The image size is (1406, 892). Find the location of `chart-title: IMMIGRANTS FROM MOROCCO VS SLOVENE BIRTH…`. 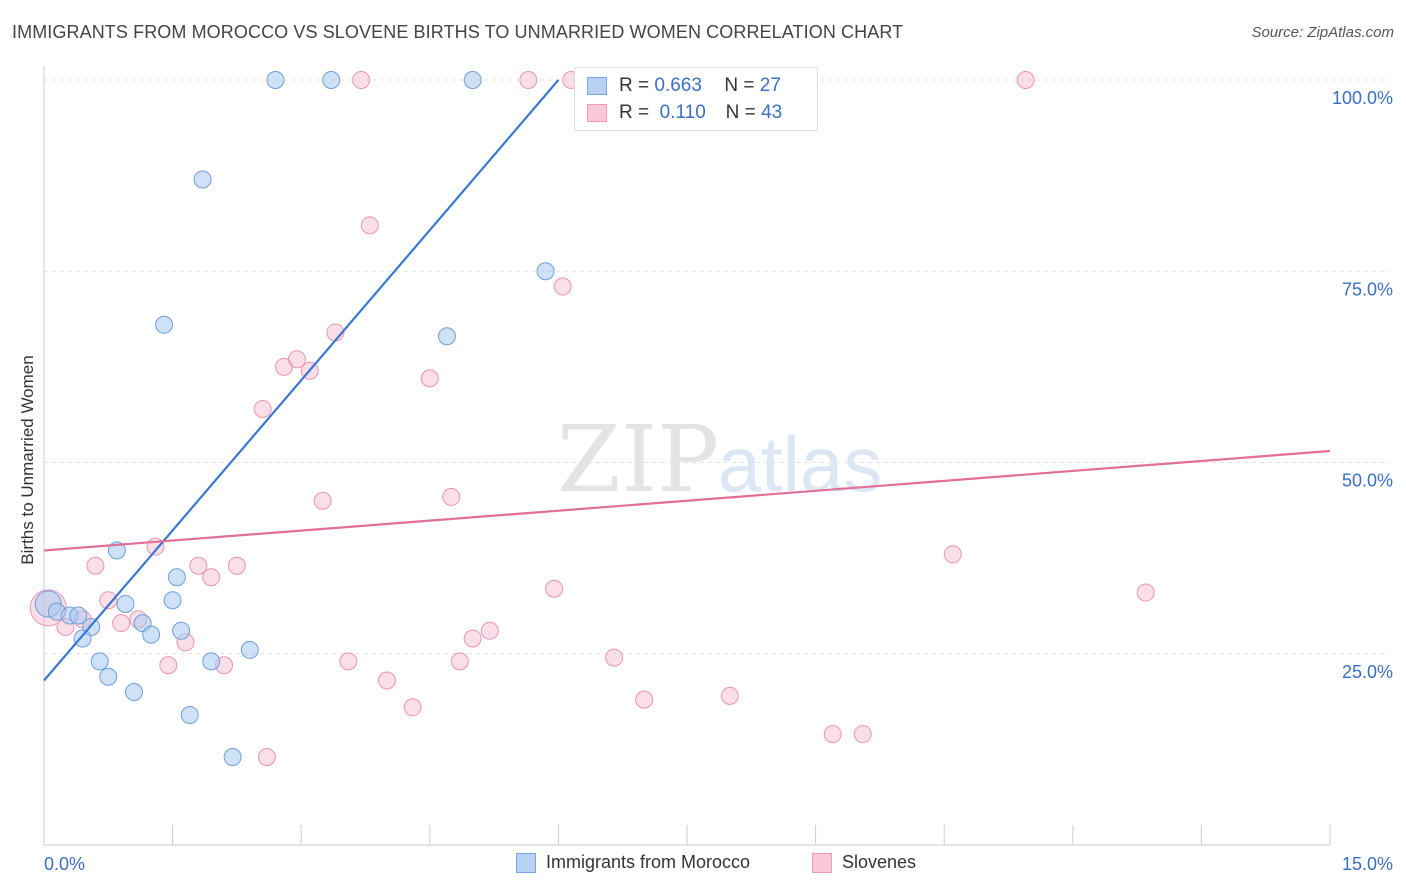

chart-title: IMMIGRANTS FROM MOROCCO VS SLOVENE BIRTH… is located at coordinates (458, 32).